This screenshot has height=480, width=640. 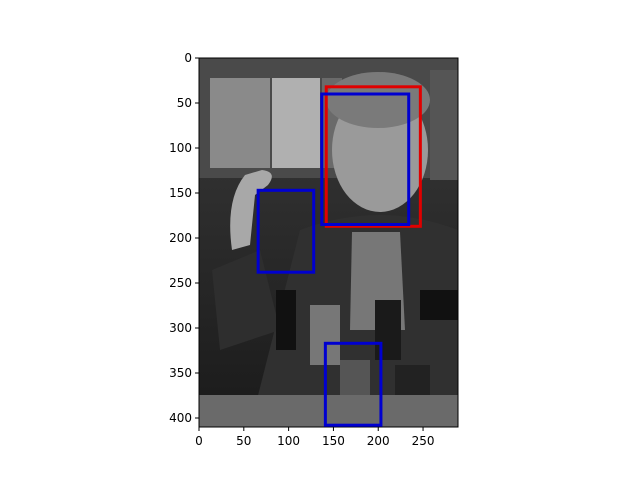 What do you see at coordinates (180, 373) in the screenshot?
I see `y-tick-label: 350` at bounding box center [180, 373].